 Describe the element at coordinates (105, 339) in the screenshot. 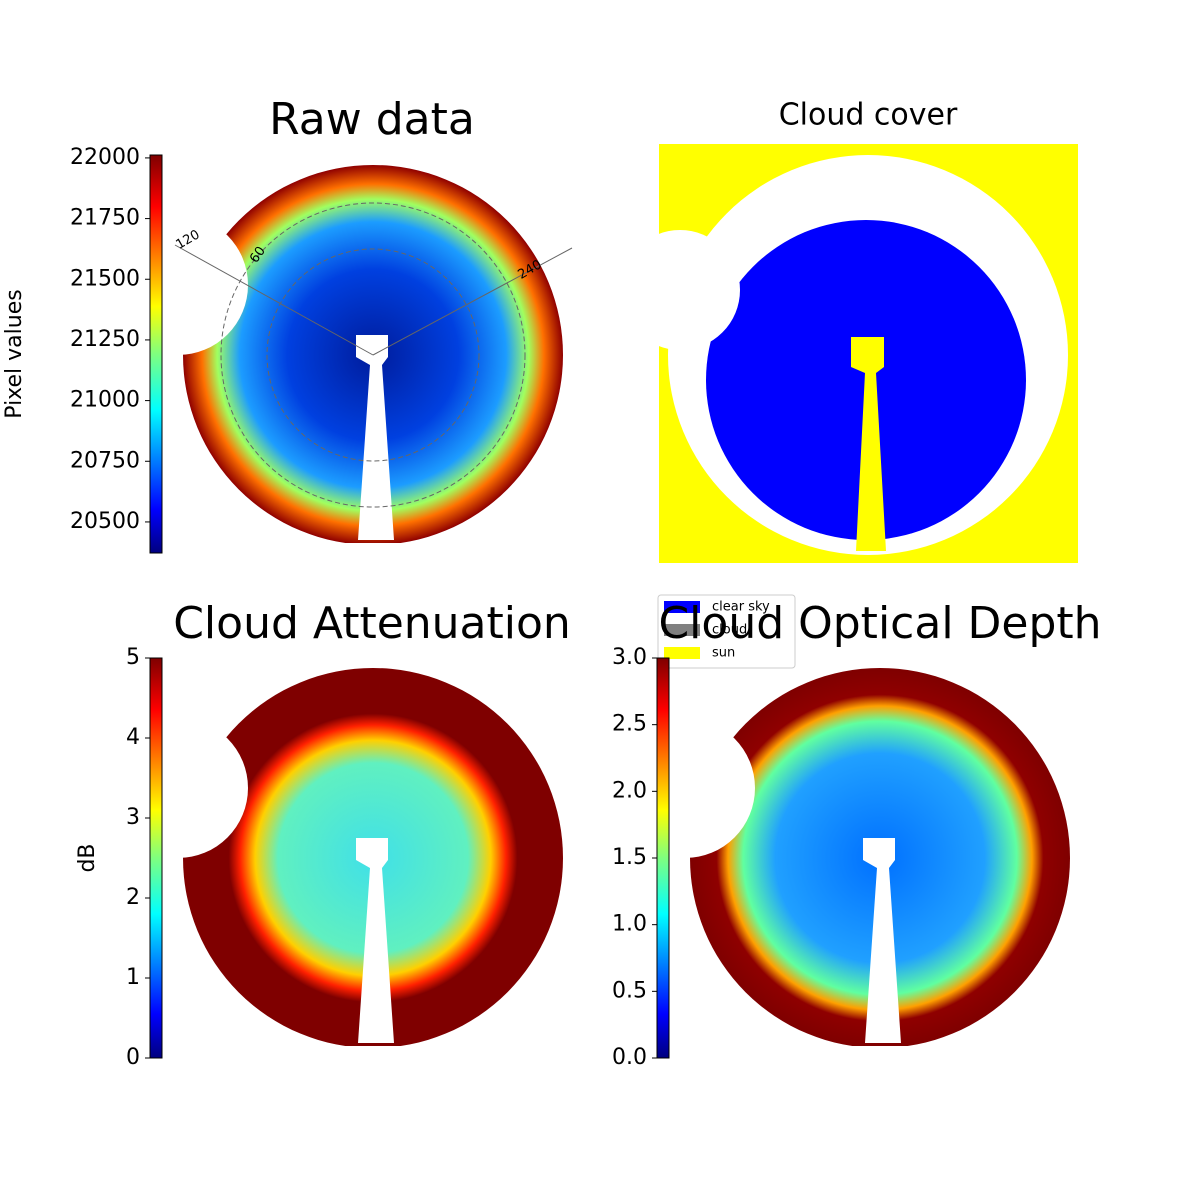

I see `colorbar-tick-label: 21250` at that location.